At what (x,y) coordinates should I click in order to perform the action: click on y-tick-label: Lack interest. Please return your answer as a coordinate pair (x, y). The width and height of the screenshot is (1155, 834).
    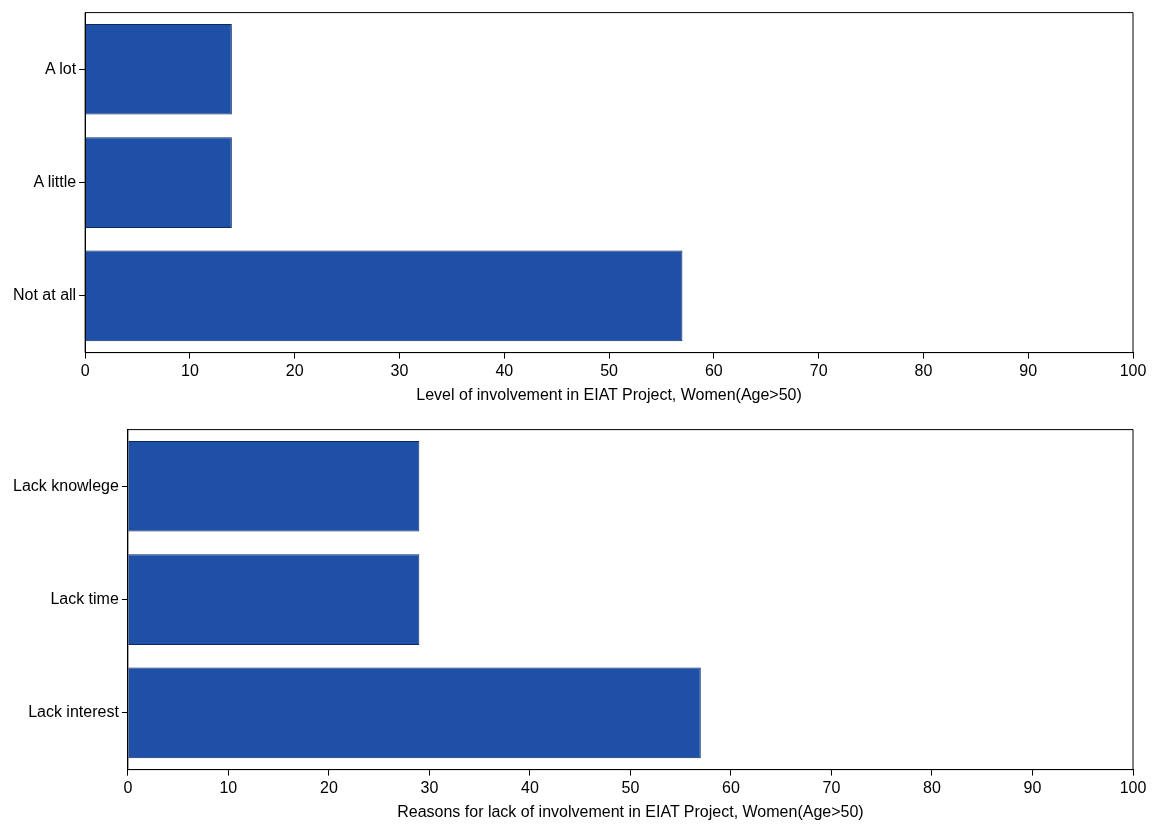
    Looking at the image, I should click on (74, 712).